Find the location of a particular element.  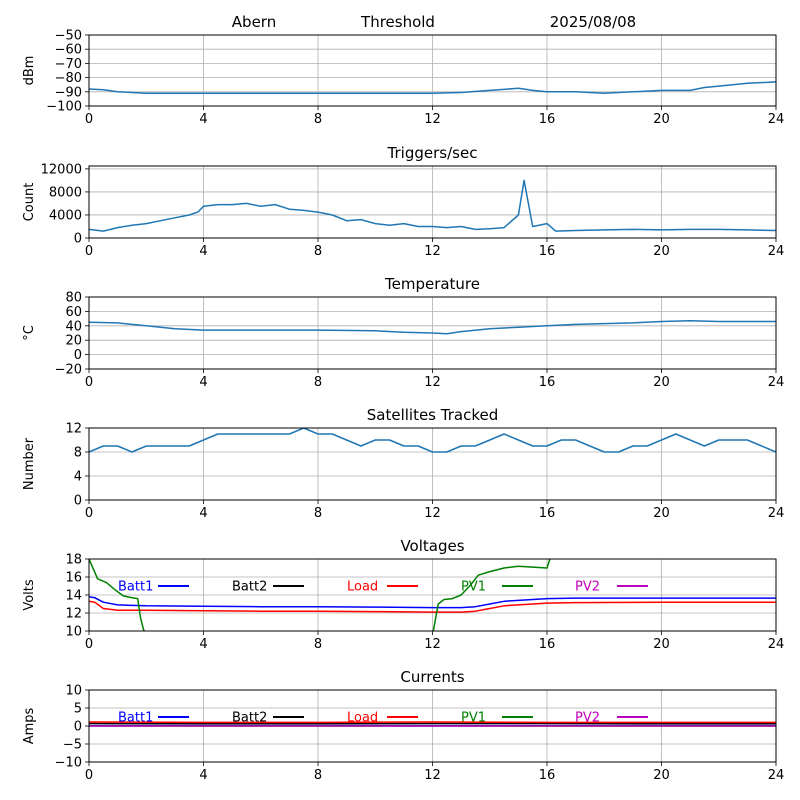

voltages-ylabel: Volts is located at coordinates (29, 595).